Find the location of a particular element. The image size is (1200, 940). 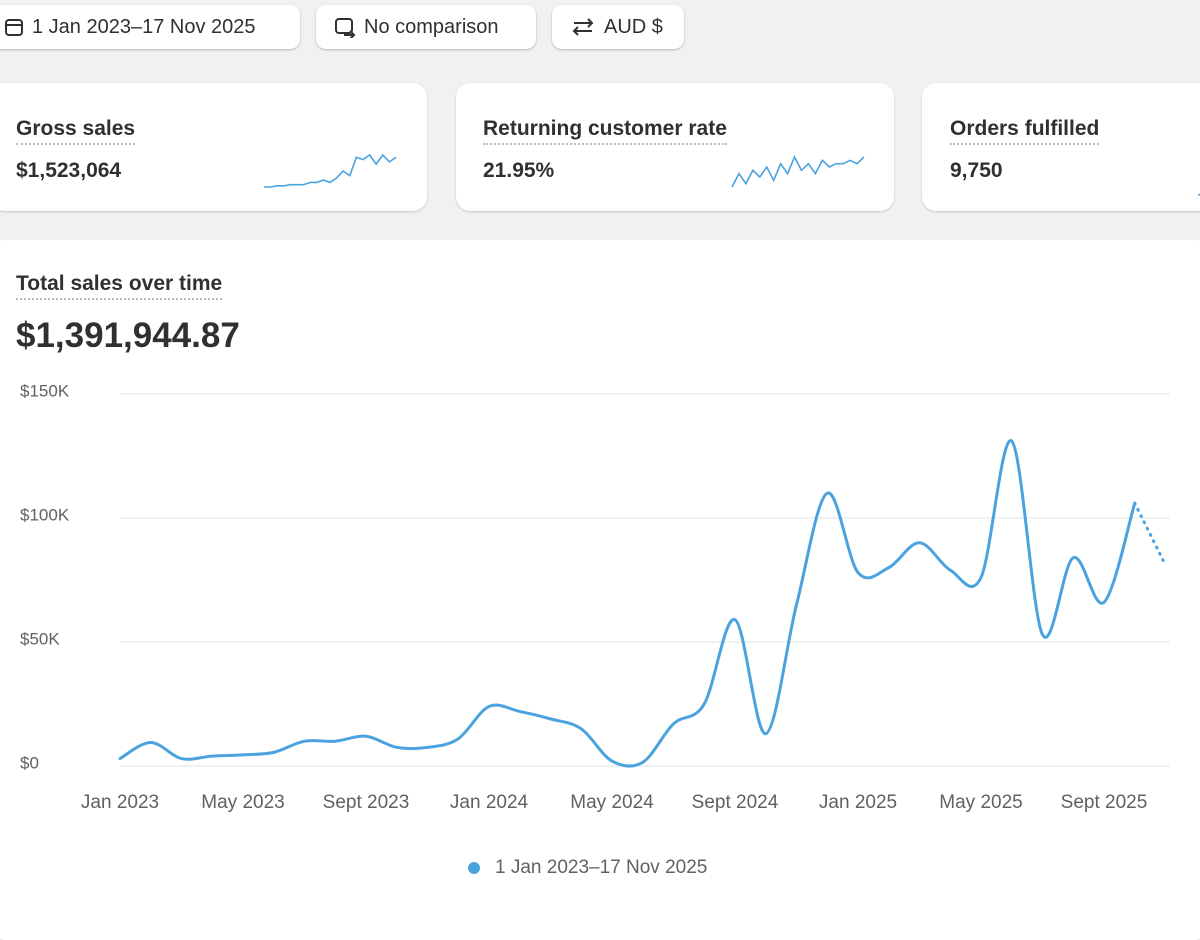

legend-swatch is located at coordinates (474, 868).